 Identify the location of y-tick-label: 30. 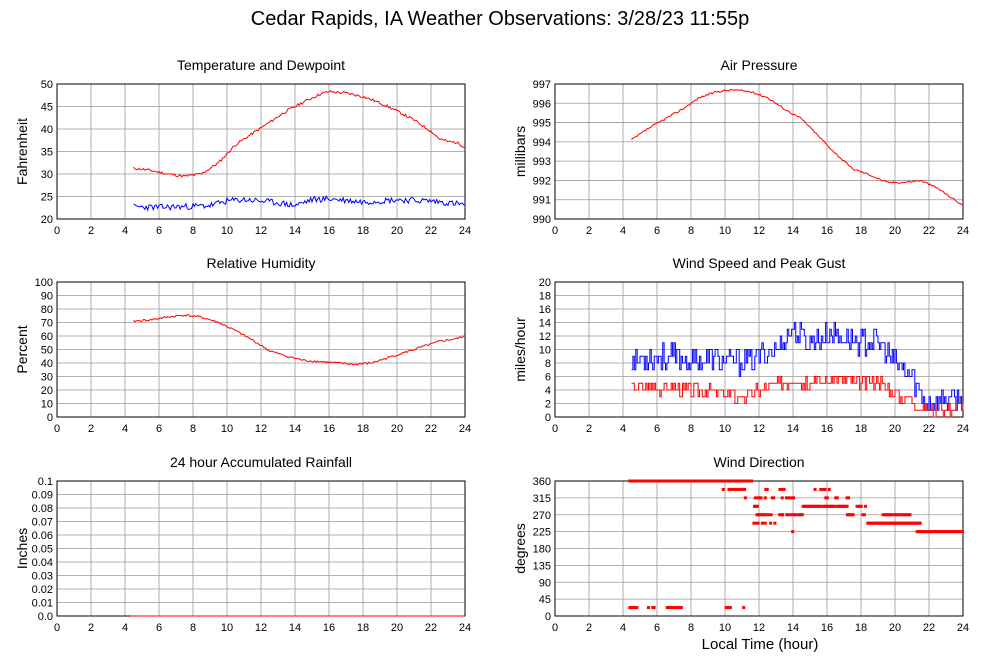
(47, 378).